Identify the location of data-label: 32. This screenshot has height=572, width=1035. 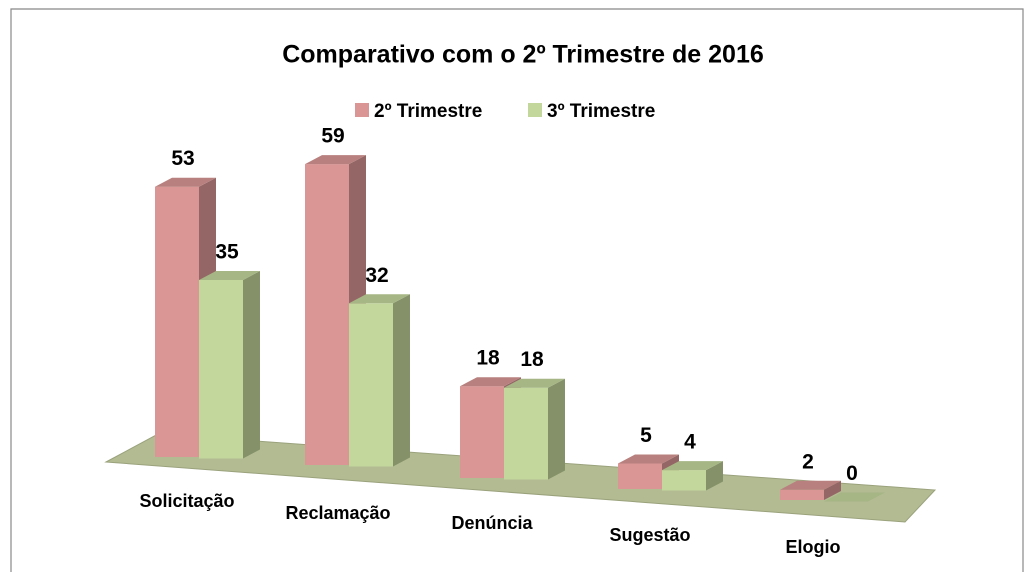
(376, 275).